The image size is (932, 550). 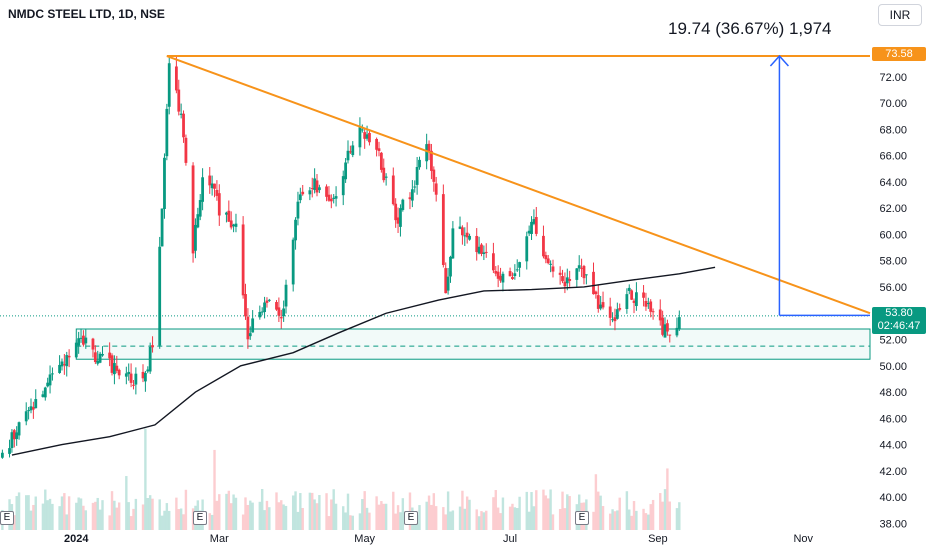 What do you see at coordinates (893, 367) in the screenshot?
I see `y-tick-label: 50.00` at bounding box center [893, 367].